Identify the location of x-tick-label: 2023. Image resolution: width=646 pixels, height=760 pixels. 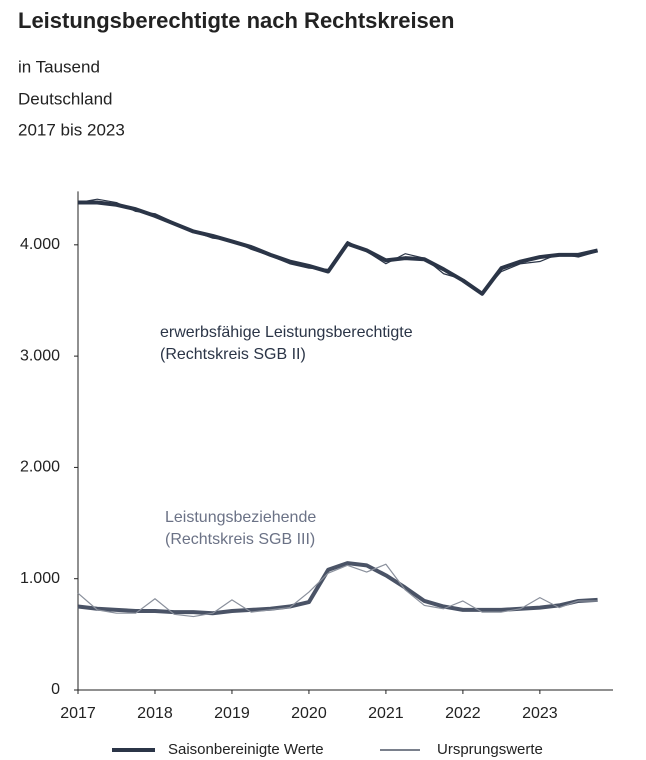
(540, 713).